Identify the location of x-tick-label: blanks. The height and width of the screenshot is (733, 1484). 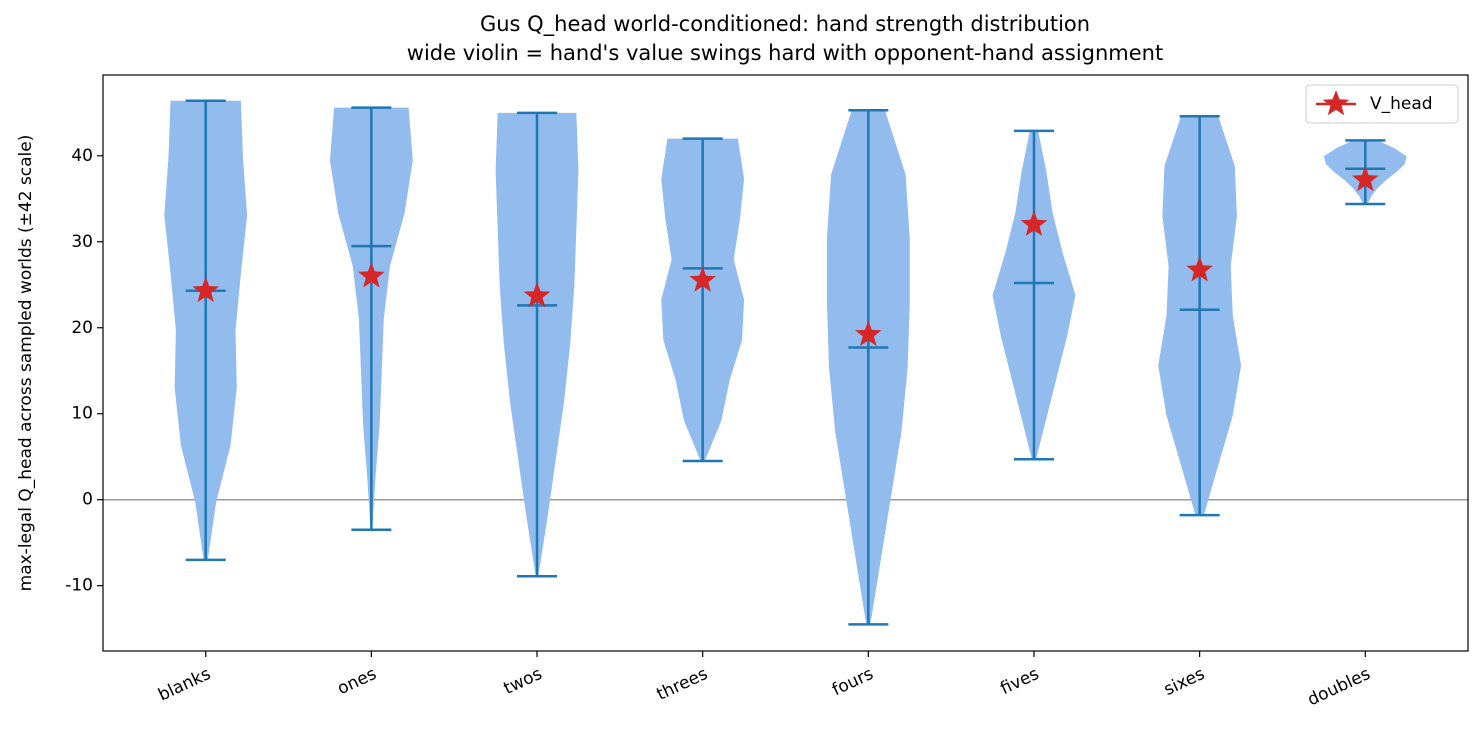
(184, 685).